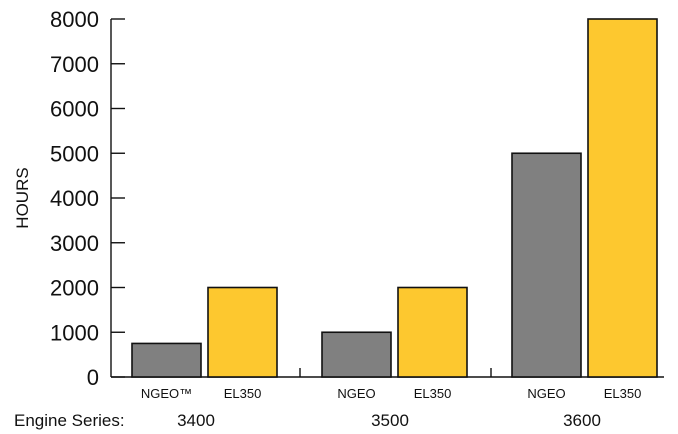  Describe the element at coordinates (356, 354) in the screenshot. I see `bar-3500-ngeo` at that location.